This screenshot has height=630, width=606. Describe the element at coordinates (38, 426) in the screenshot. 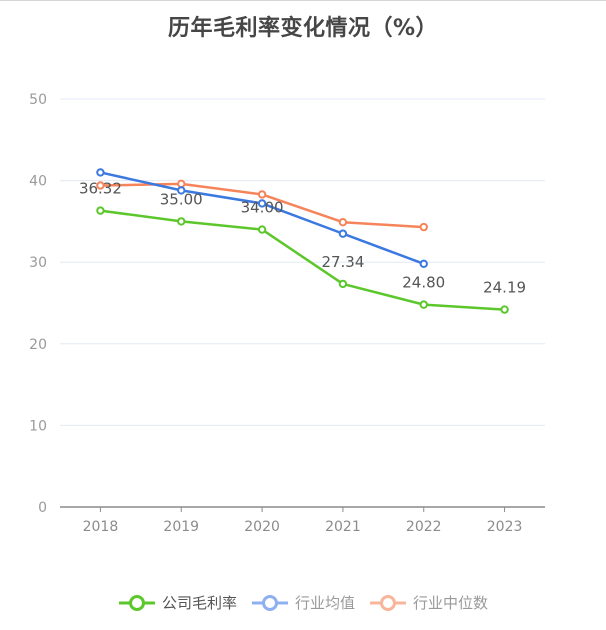

I see `y-tick-label: 10` at that location.